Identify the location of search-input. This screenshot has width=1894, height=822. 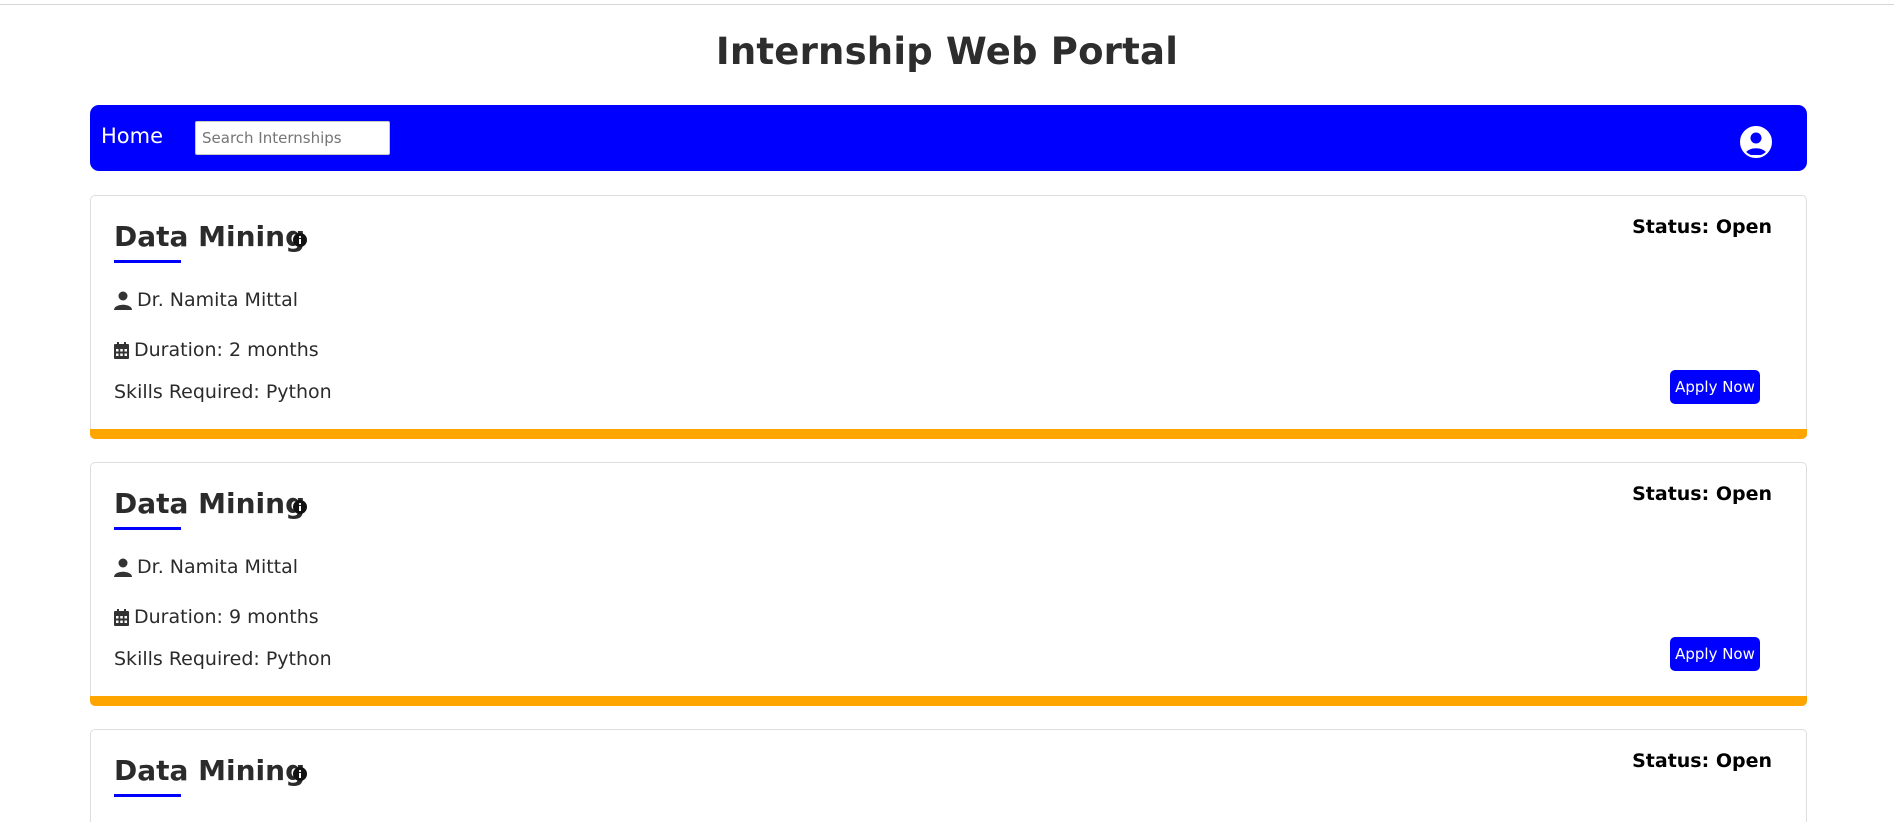
(292, 138).